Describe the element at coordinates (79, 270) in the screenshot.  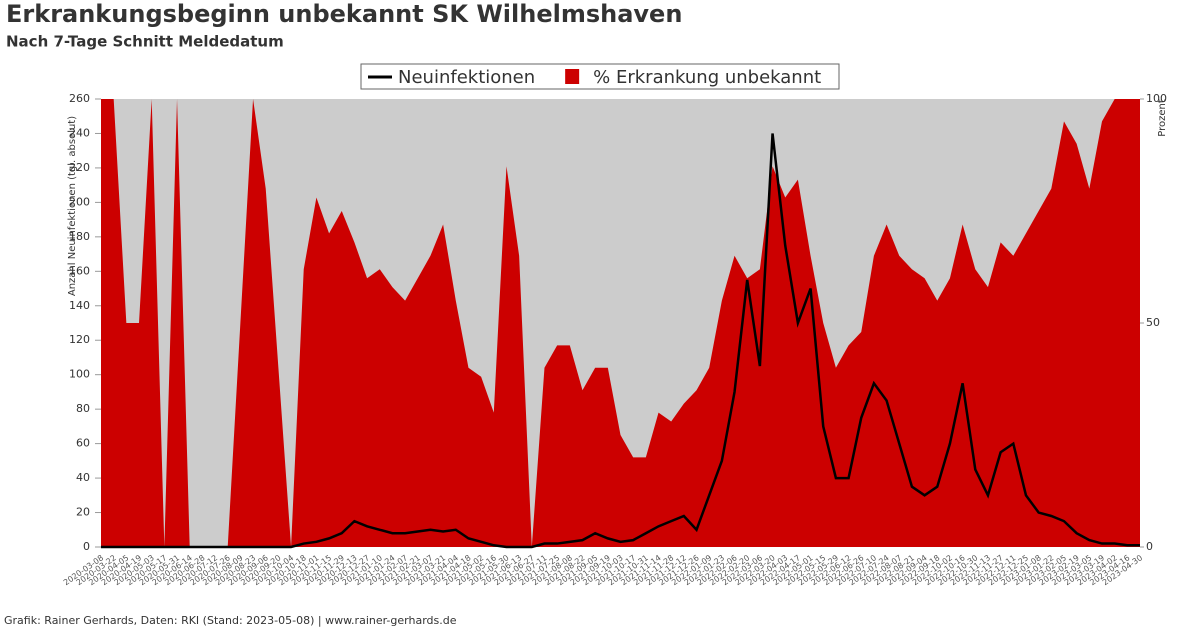
I see `y-tick-label: 160` at that location.